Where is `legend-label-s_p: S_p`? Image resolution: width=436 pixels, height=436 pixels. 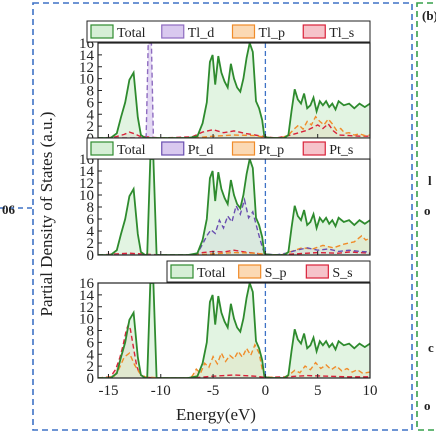 legend-label-s_p: S_p is located at coordinates (276, 273).